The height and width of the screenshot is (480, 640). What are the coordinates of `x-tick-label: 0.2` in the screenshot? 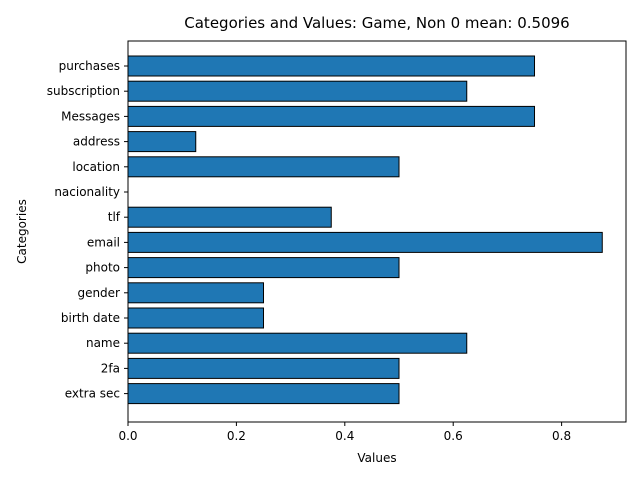 It's located at (236, 436).